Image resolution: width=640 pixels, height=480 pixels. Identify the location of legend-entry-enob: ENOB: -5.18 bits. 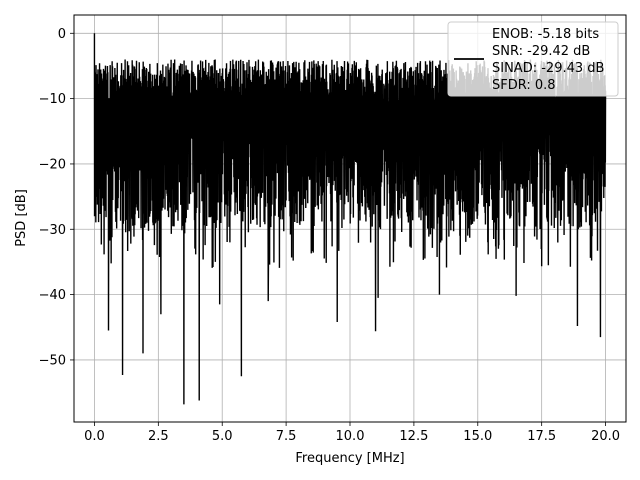
(545, 34).